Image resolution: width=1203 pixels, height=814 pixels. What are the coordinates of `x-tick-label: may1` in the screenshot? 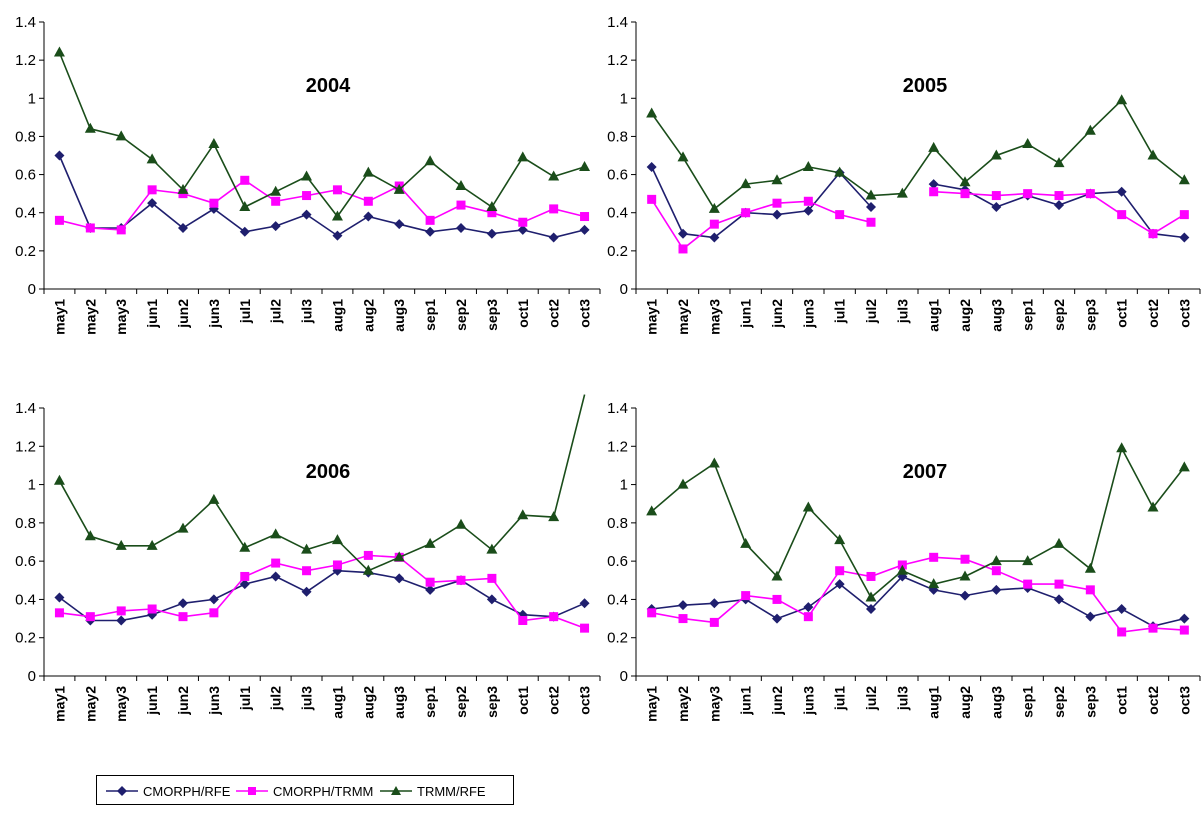 It's located at (652, 317).